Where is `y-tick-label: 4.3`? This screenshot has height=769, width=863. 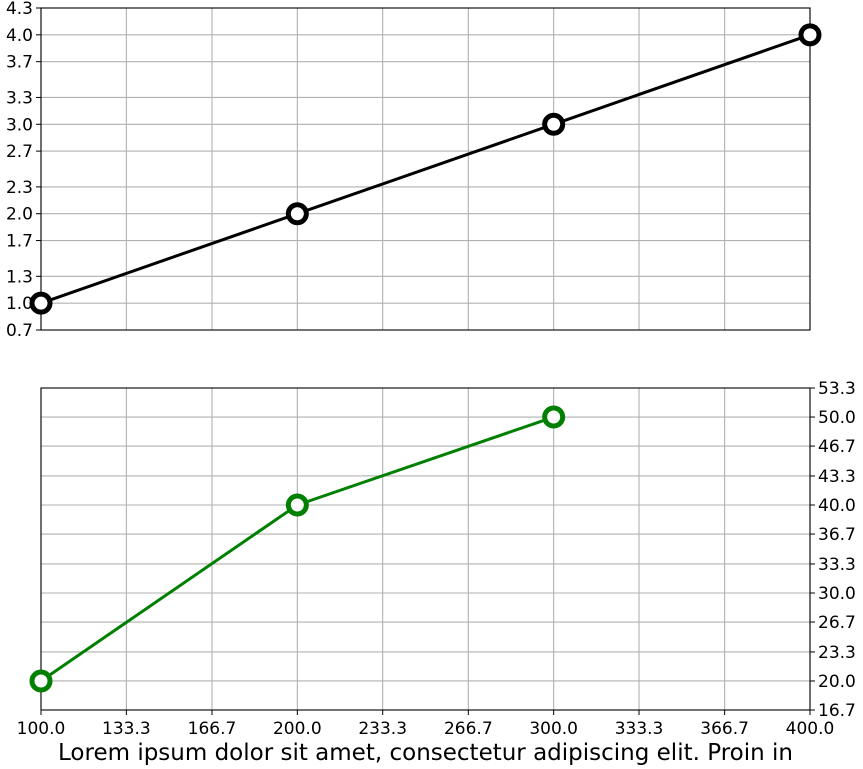 y-tick-label: 4.3 is located at coordinates (19, 9).